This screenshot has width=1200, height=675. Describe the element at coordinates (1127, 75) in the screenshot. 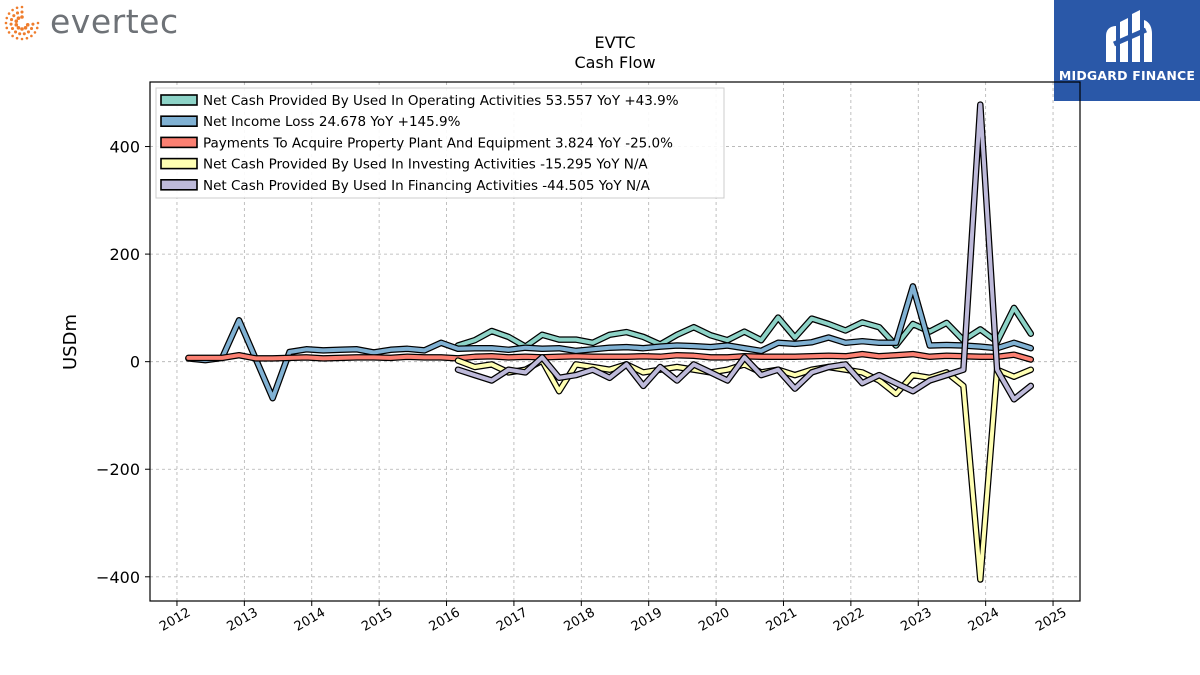

I see `midgard-brand-text: MIDGARD FINANCE` at that location.